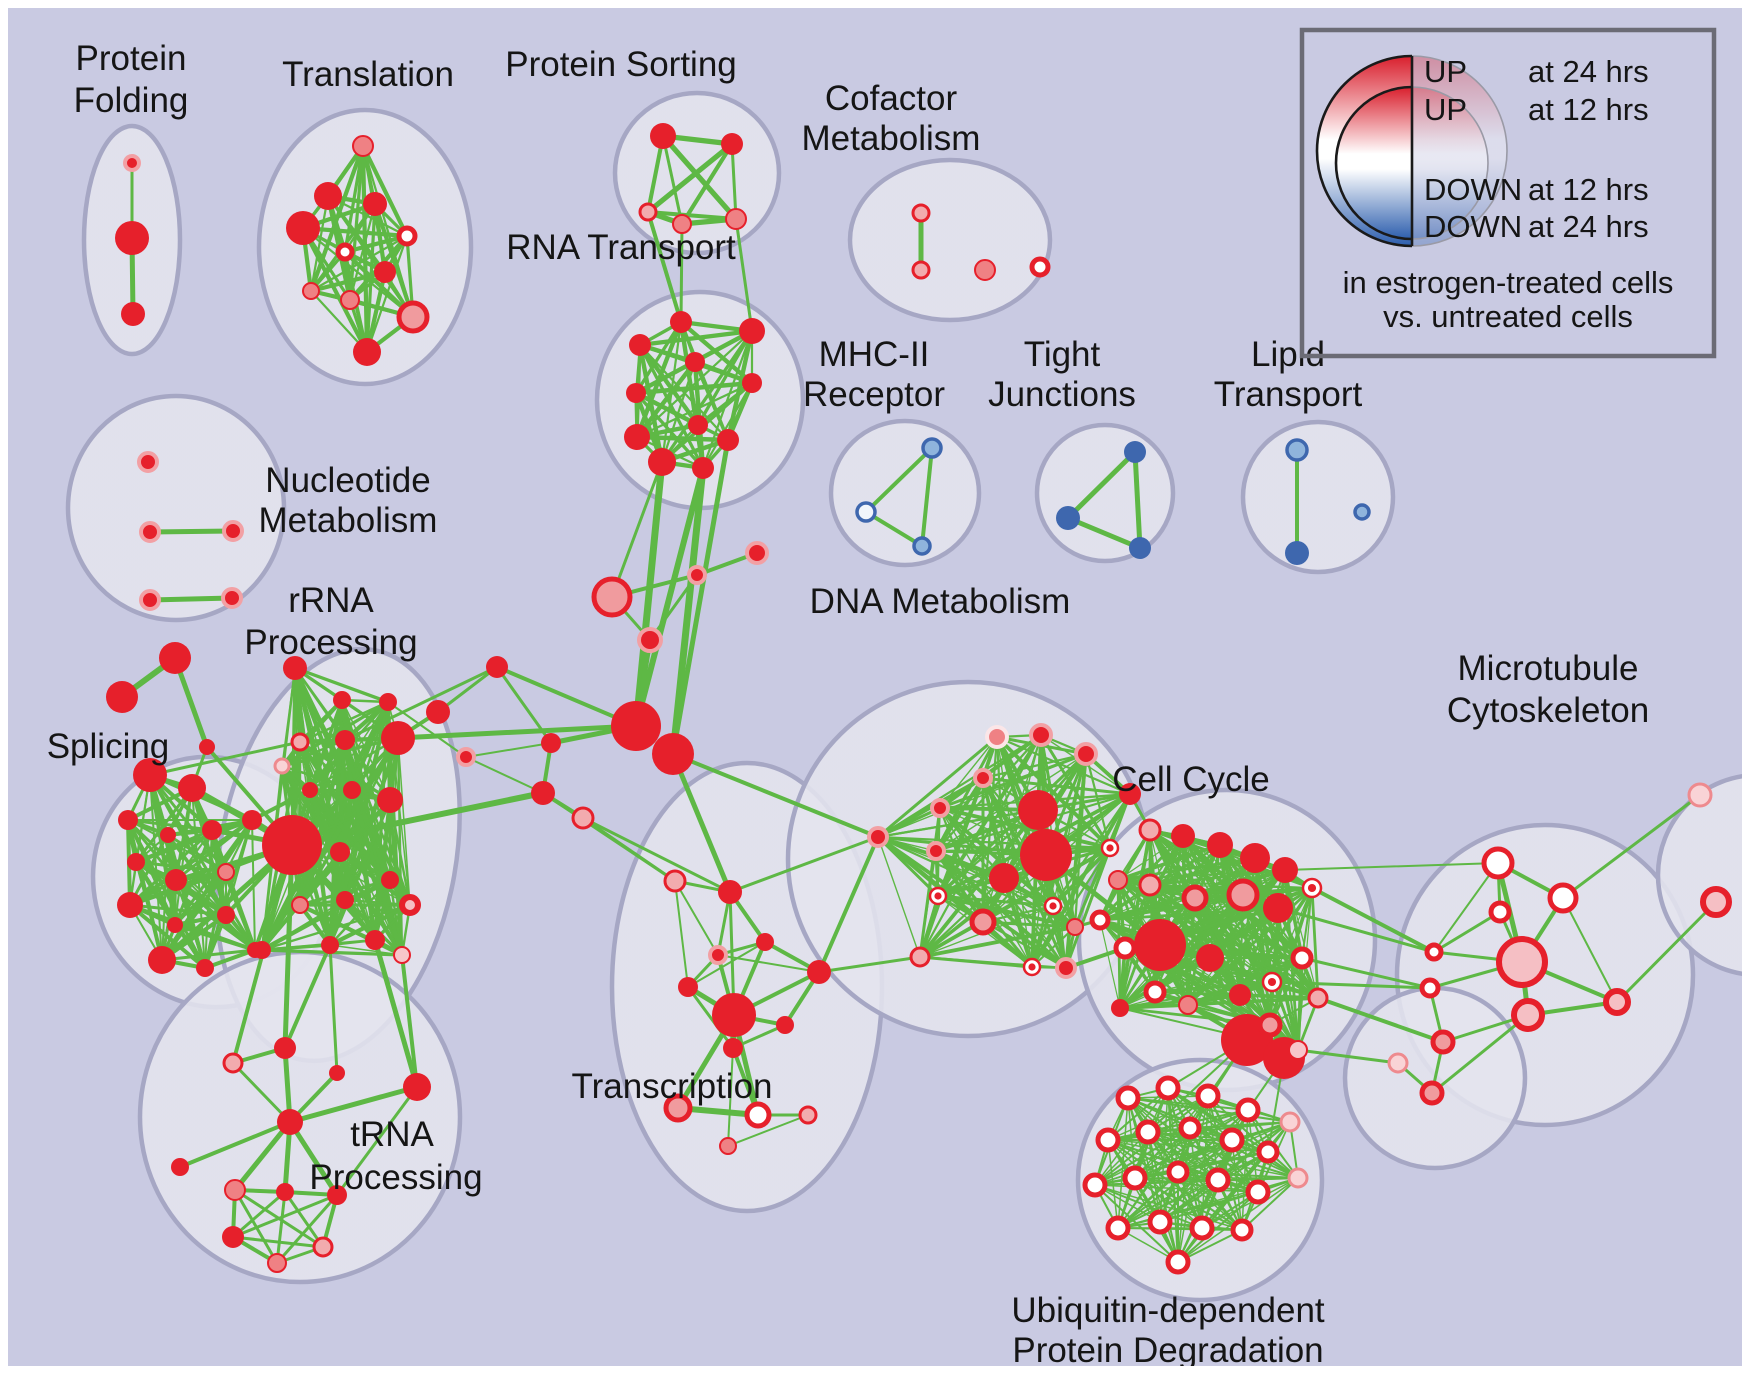 The width and height of the screenshot is (1750, 1376). Describe the element at coordinates (1548, 710) in the screenshot. I see `cluster-label-microtubule-cytoskeleton-line1: Cytoskeleton` at that location.